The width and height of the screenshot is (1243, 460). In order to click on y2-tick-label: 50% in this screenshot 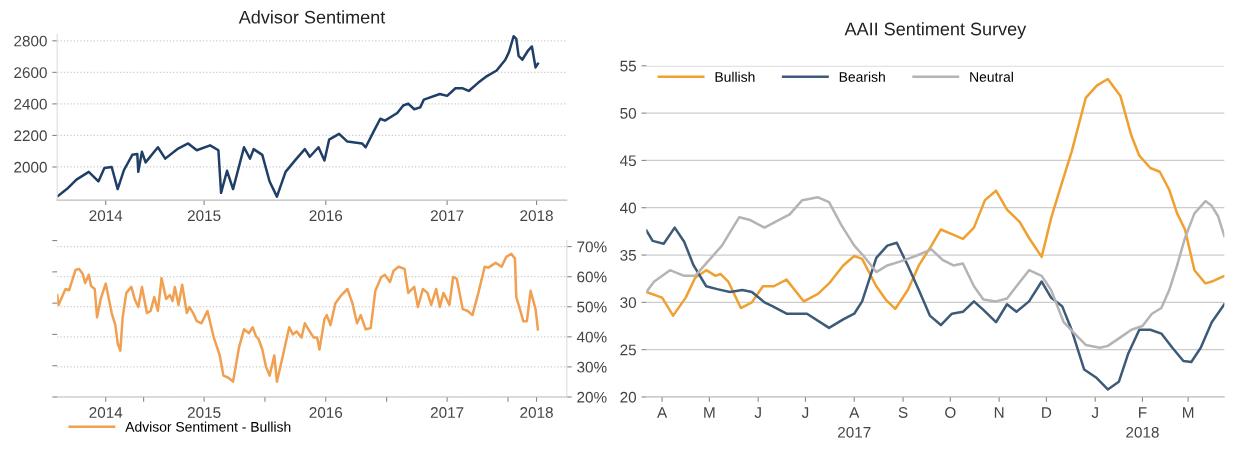, I will do `click(592, 307)`.